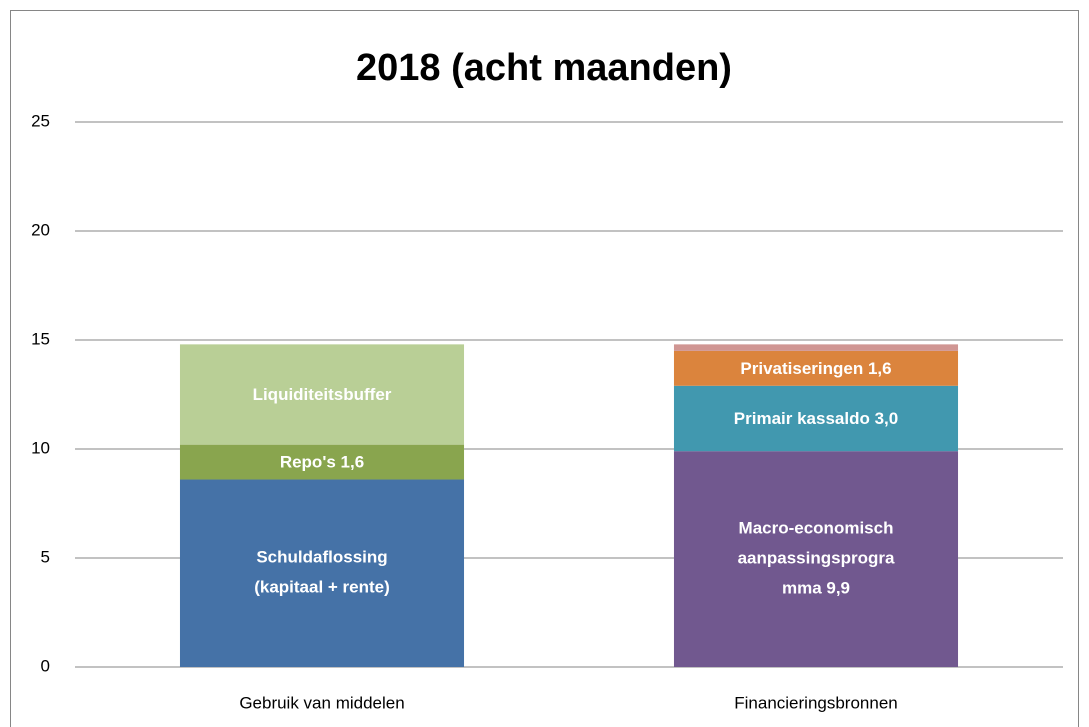 This screenshot has height=727, width=1089. I want to click on data-label: Macro-economisch, so click(816, 528).